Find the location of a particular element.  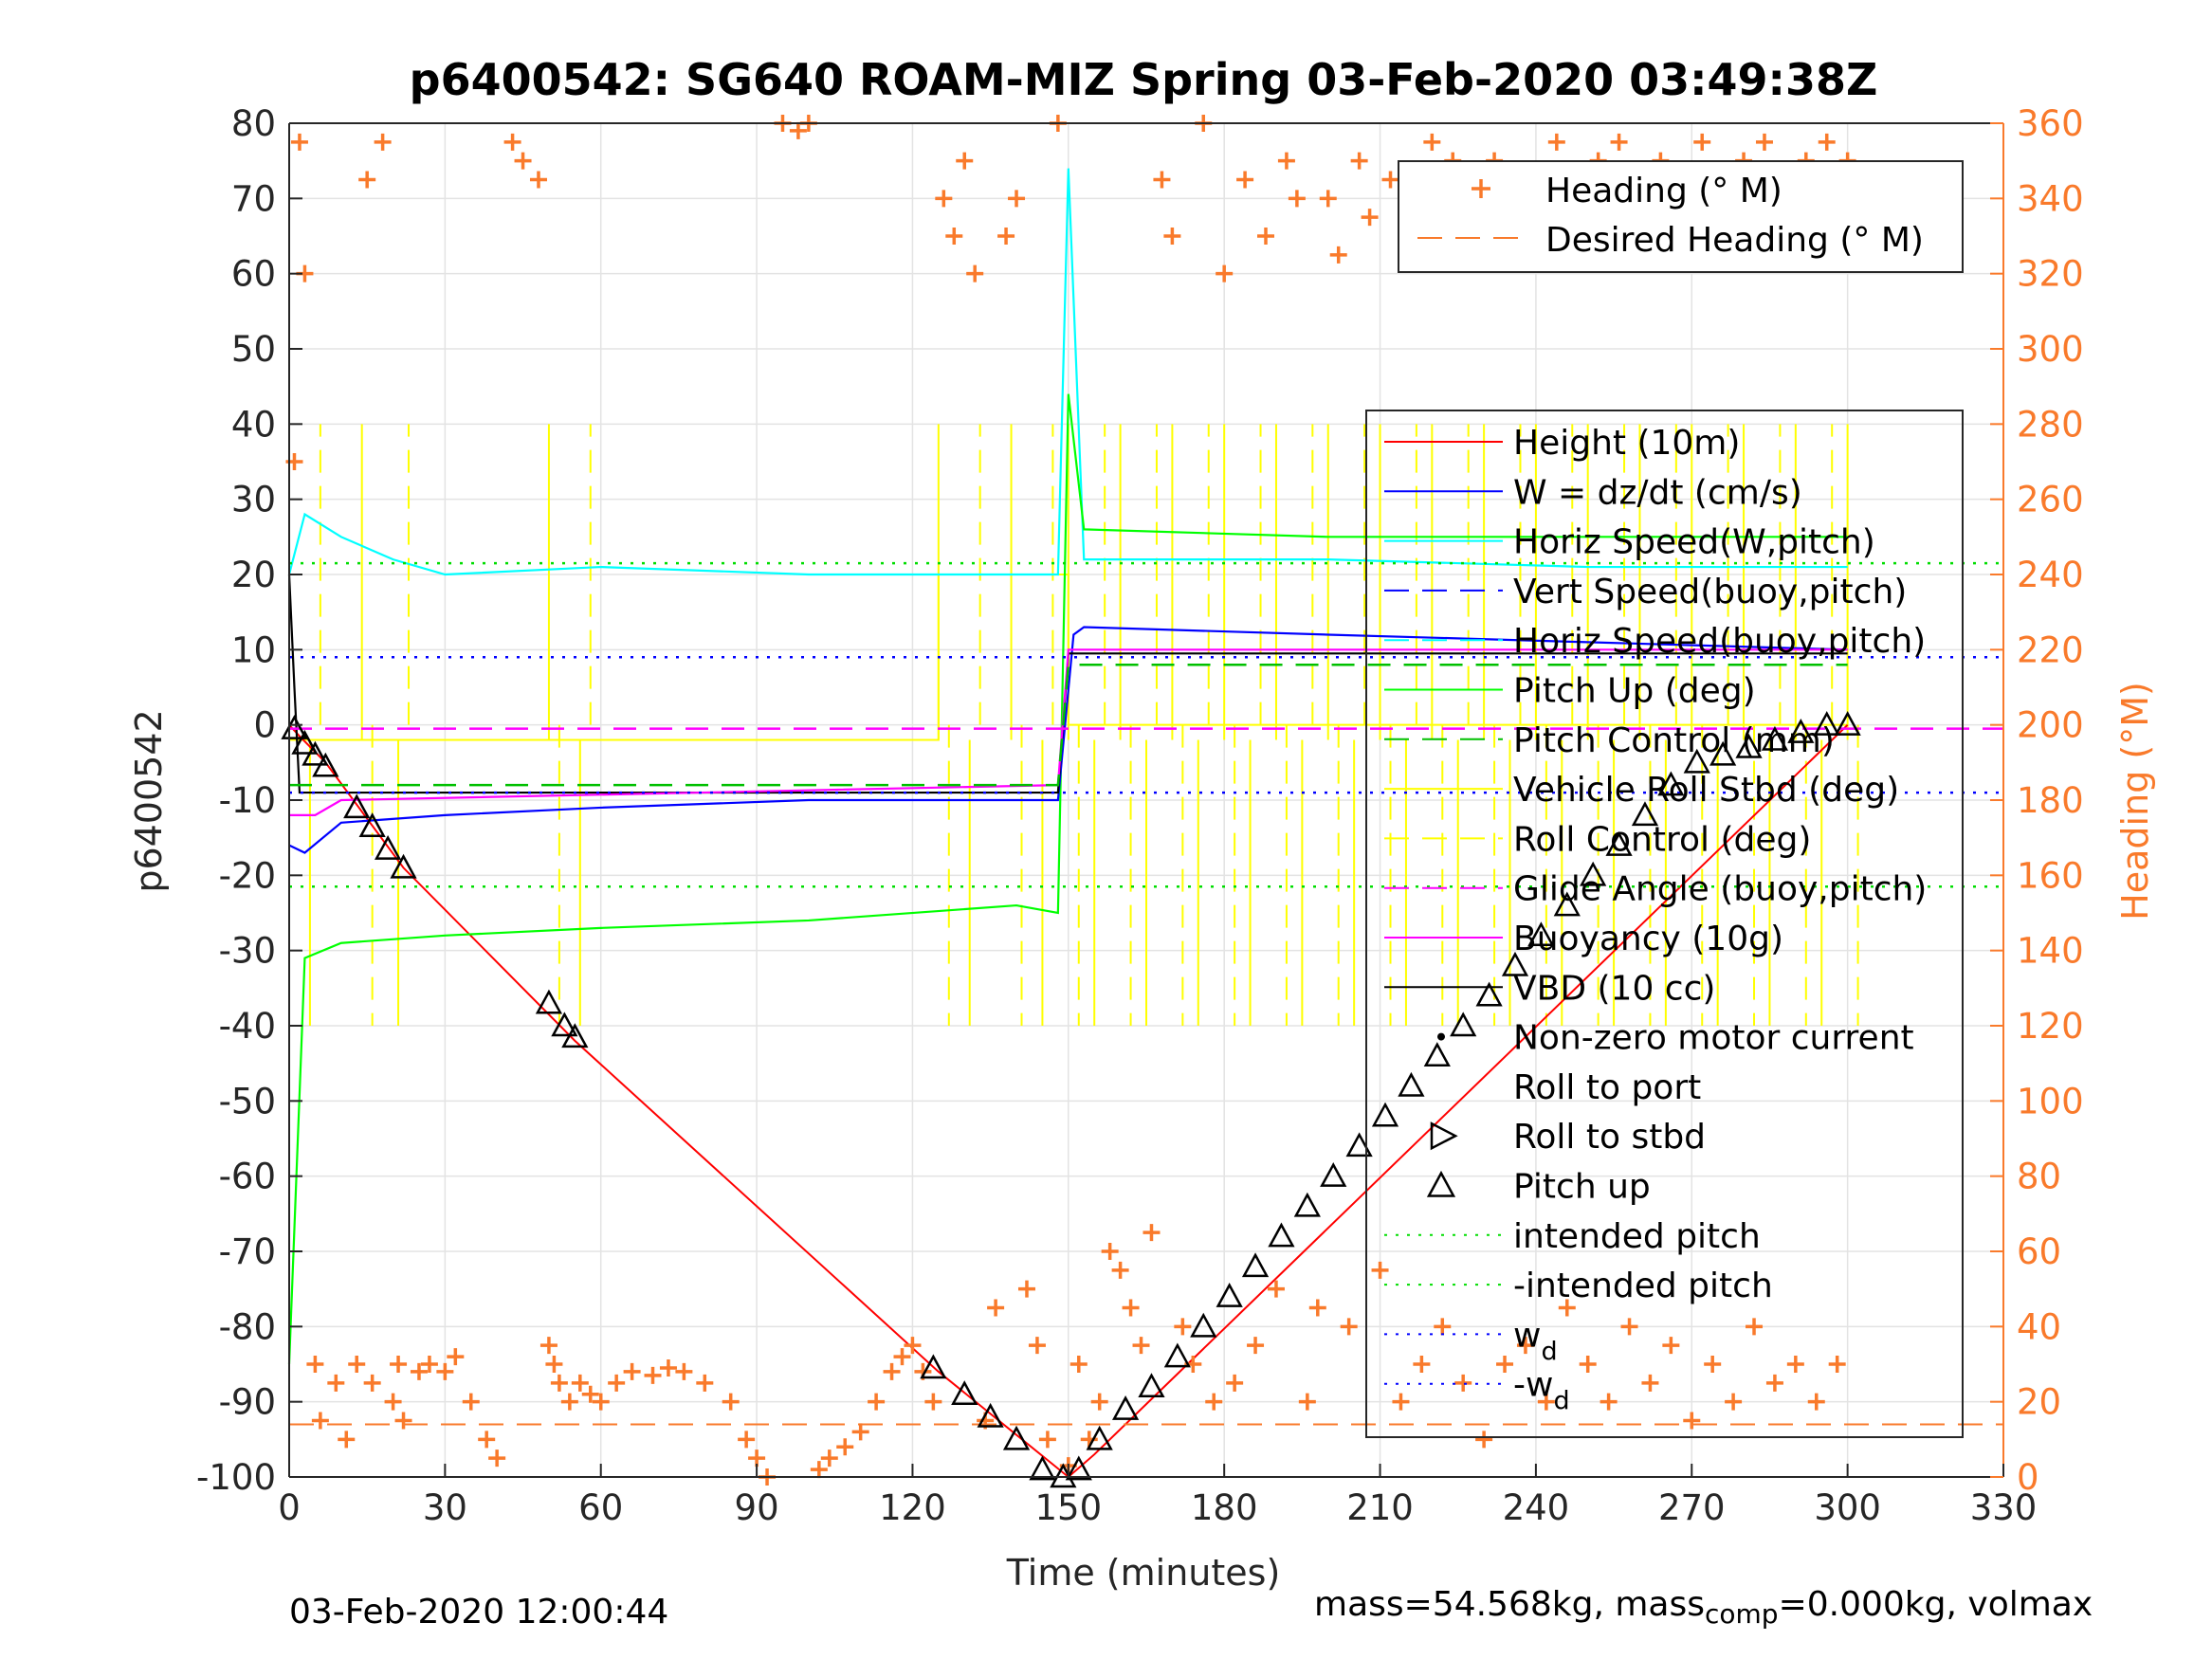

y-tick-label: -80 is located at coordinates (247, 1326).